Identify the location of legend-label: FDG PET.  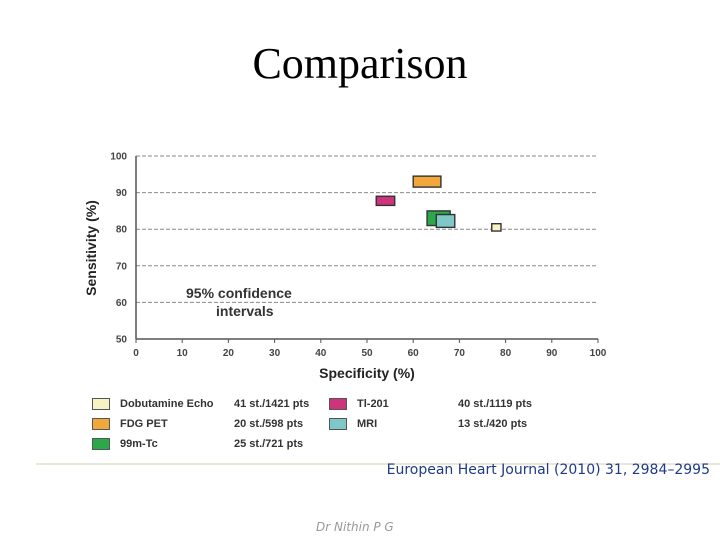
(144, 424).